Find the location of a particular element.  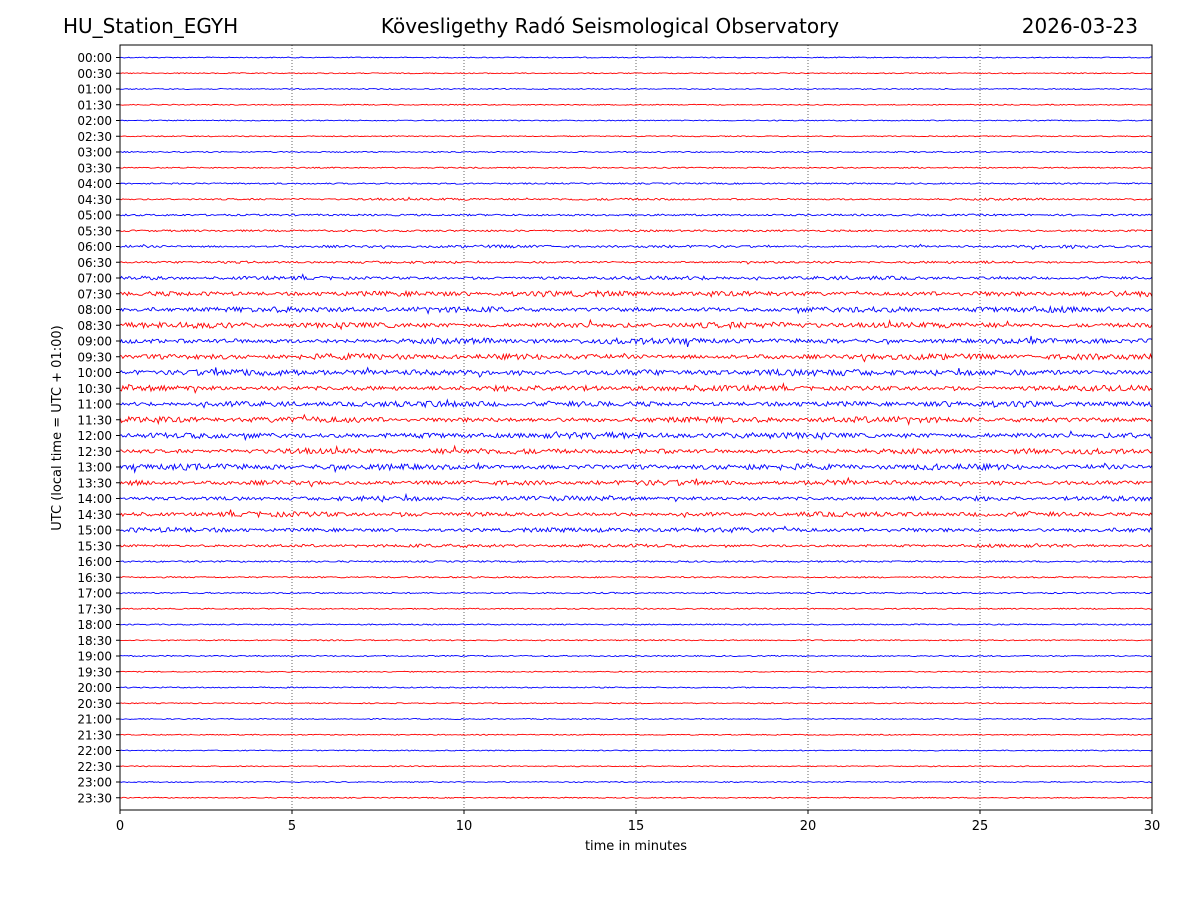

y-tick-label: 16:00 is located at coordinates (94, 562).